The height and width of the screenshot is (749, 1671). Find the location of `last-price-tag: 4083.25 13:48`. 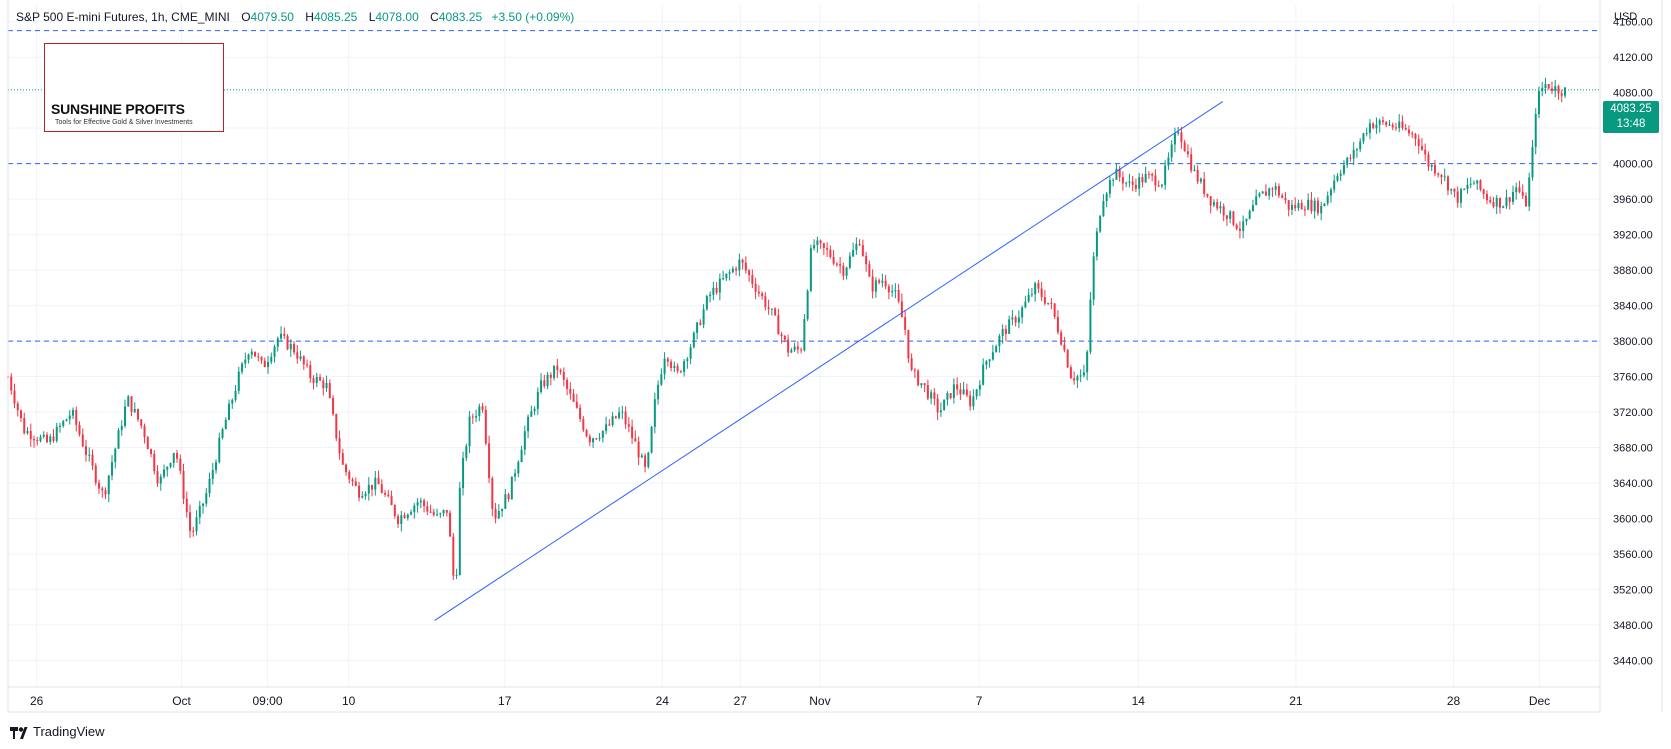

last-price-tag: 4083.25 13:48 is located at coordinates (1631, 117).